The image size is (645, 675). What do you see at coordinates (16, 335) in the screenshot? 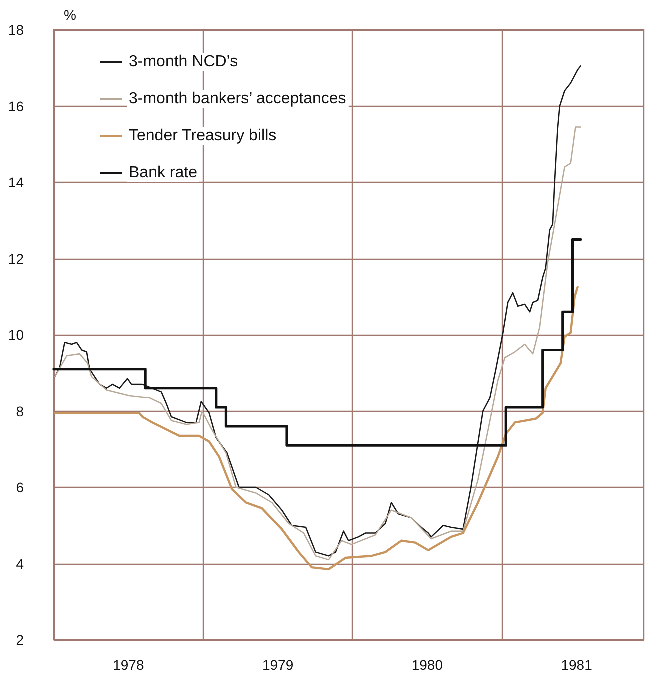
I see `y-tick-label: 10` at bounding box center [16, 335].